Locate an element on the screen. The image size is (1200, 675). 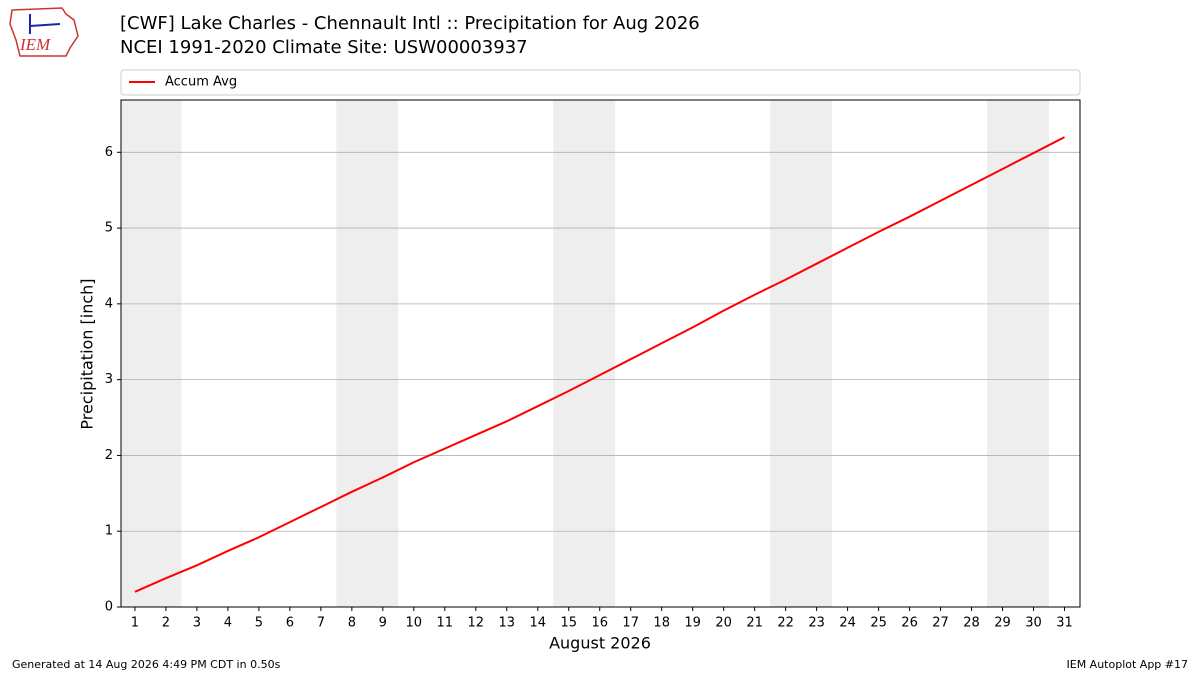
x-tick-label: 28 is located at coordinates (971, 623).